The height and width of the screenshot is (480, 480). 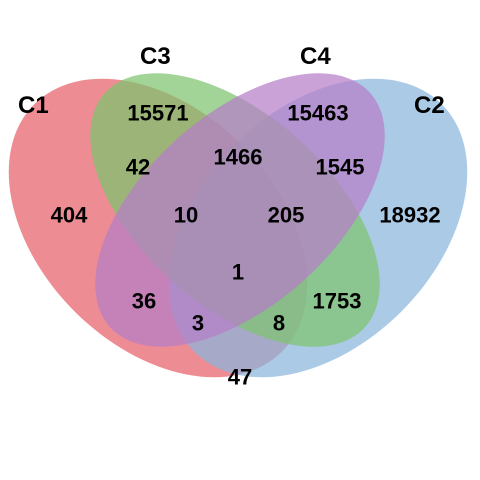 I want to click on set-label-c1: C1, so click(x=33, y=105).